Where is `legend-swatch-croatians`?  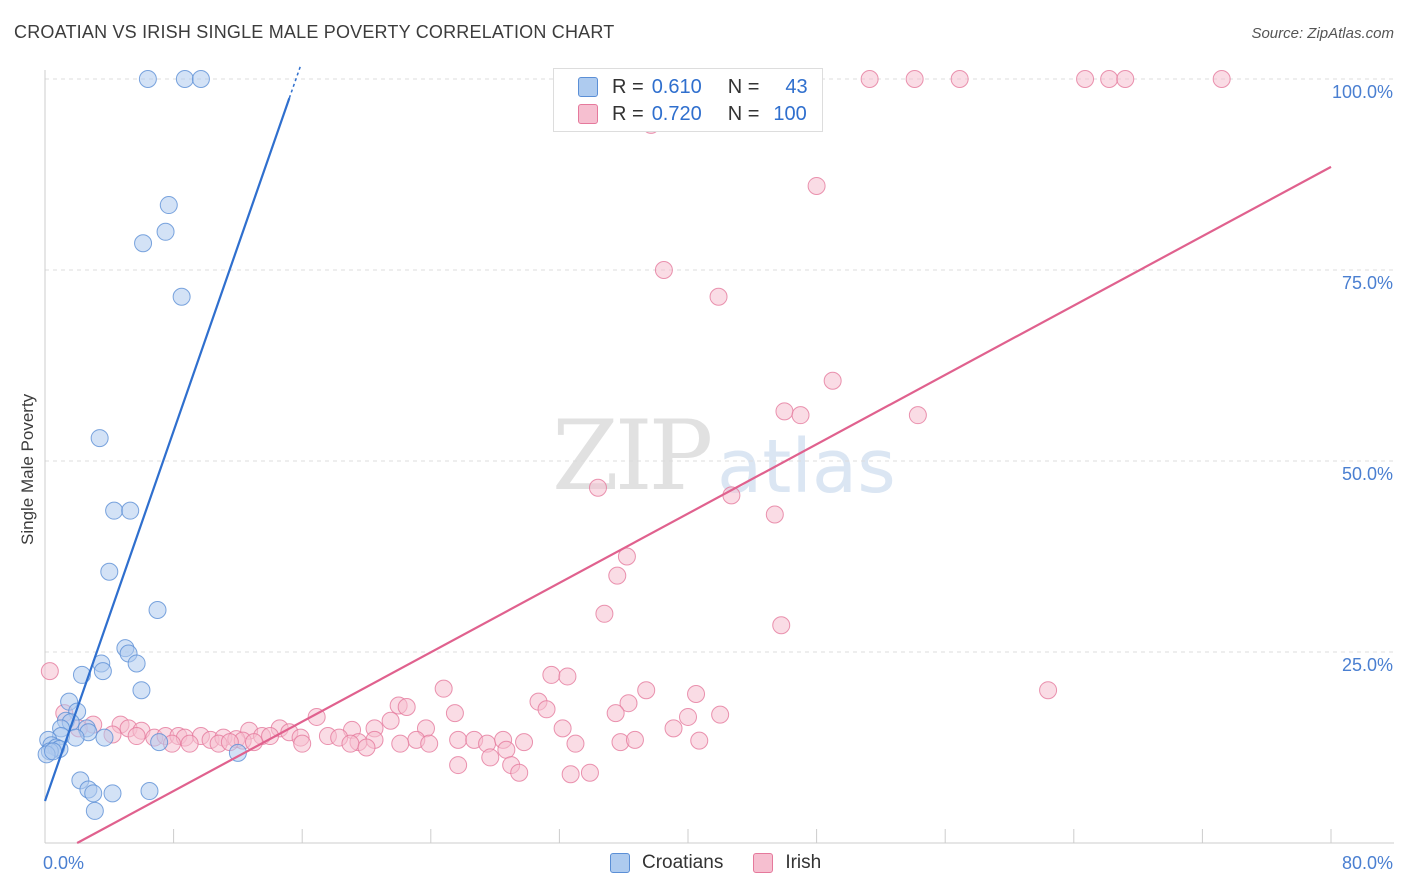
legend-swatch-croatians is located at coordinates (588, 87).